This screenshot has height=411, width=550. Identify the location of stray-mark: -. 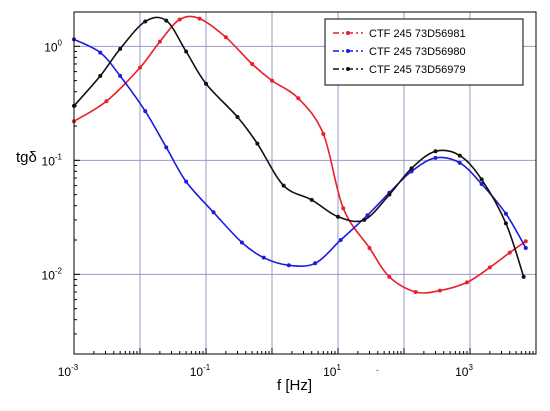
(377, 370).